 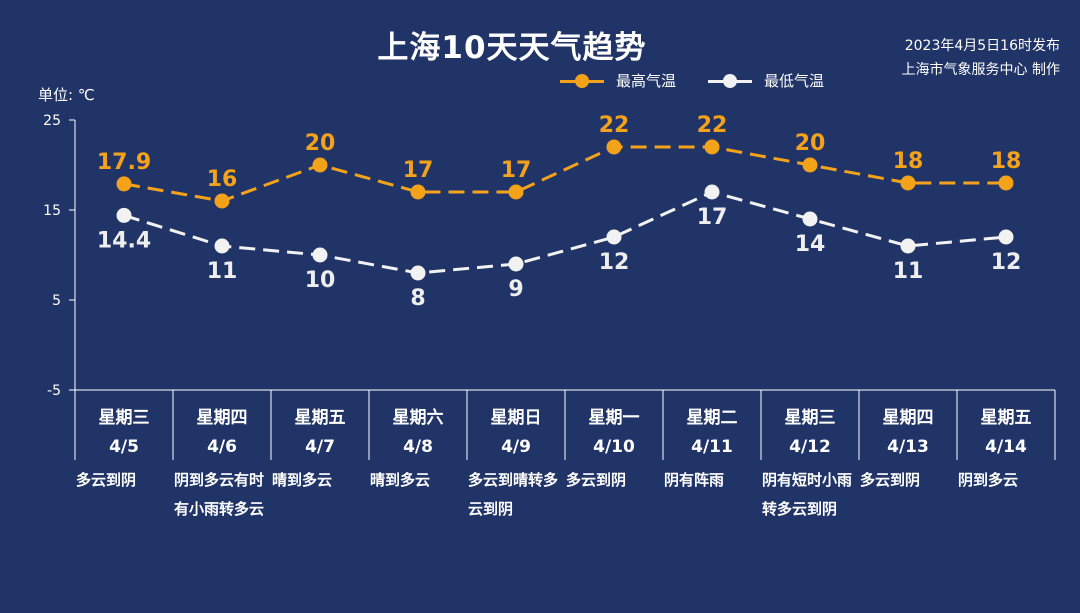 What do you see at coordinates (712, 217) in the screenshot?
I see `data-label-low: 17` at bounding box center [712, 217].